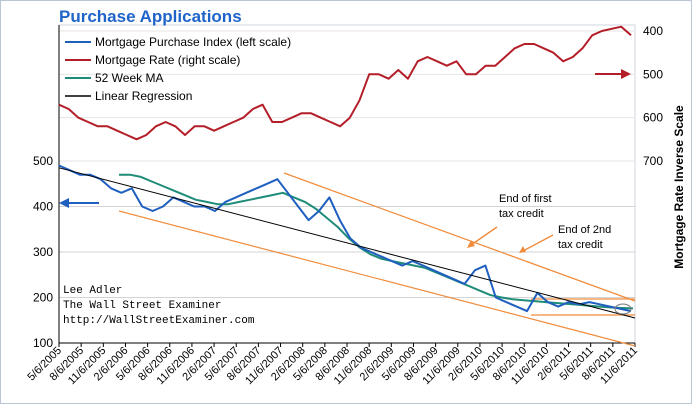  Describe the element at coordinates (79, 203) in the screenshot. I see `left-scale-arrow` at that location.